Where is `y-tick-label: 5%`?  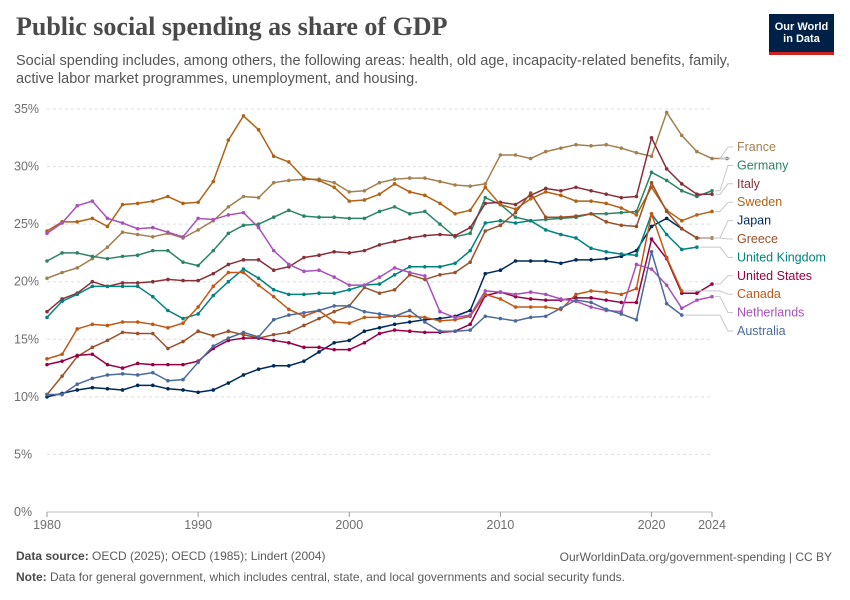 y-tick-label: 5% is located at coordinates (23, 454).